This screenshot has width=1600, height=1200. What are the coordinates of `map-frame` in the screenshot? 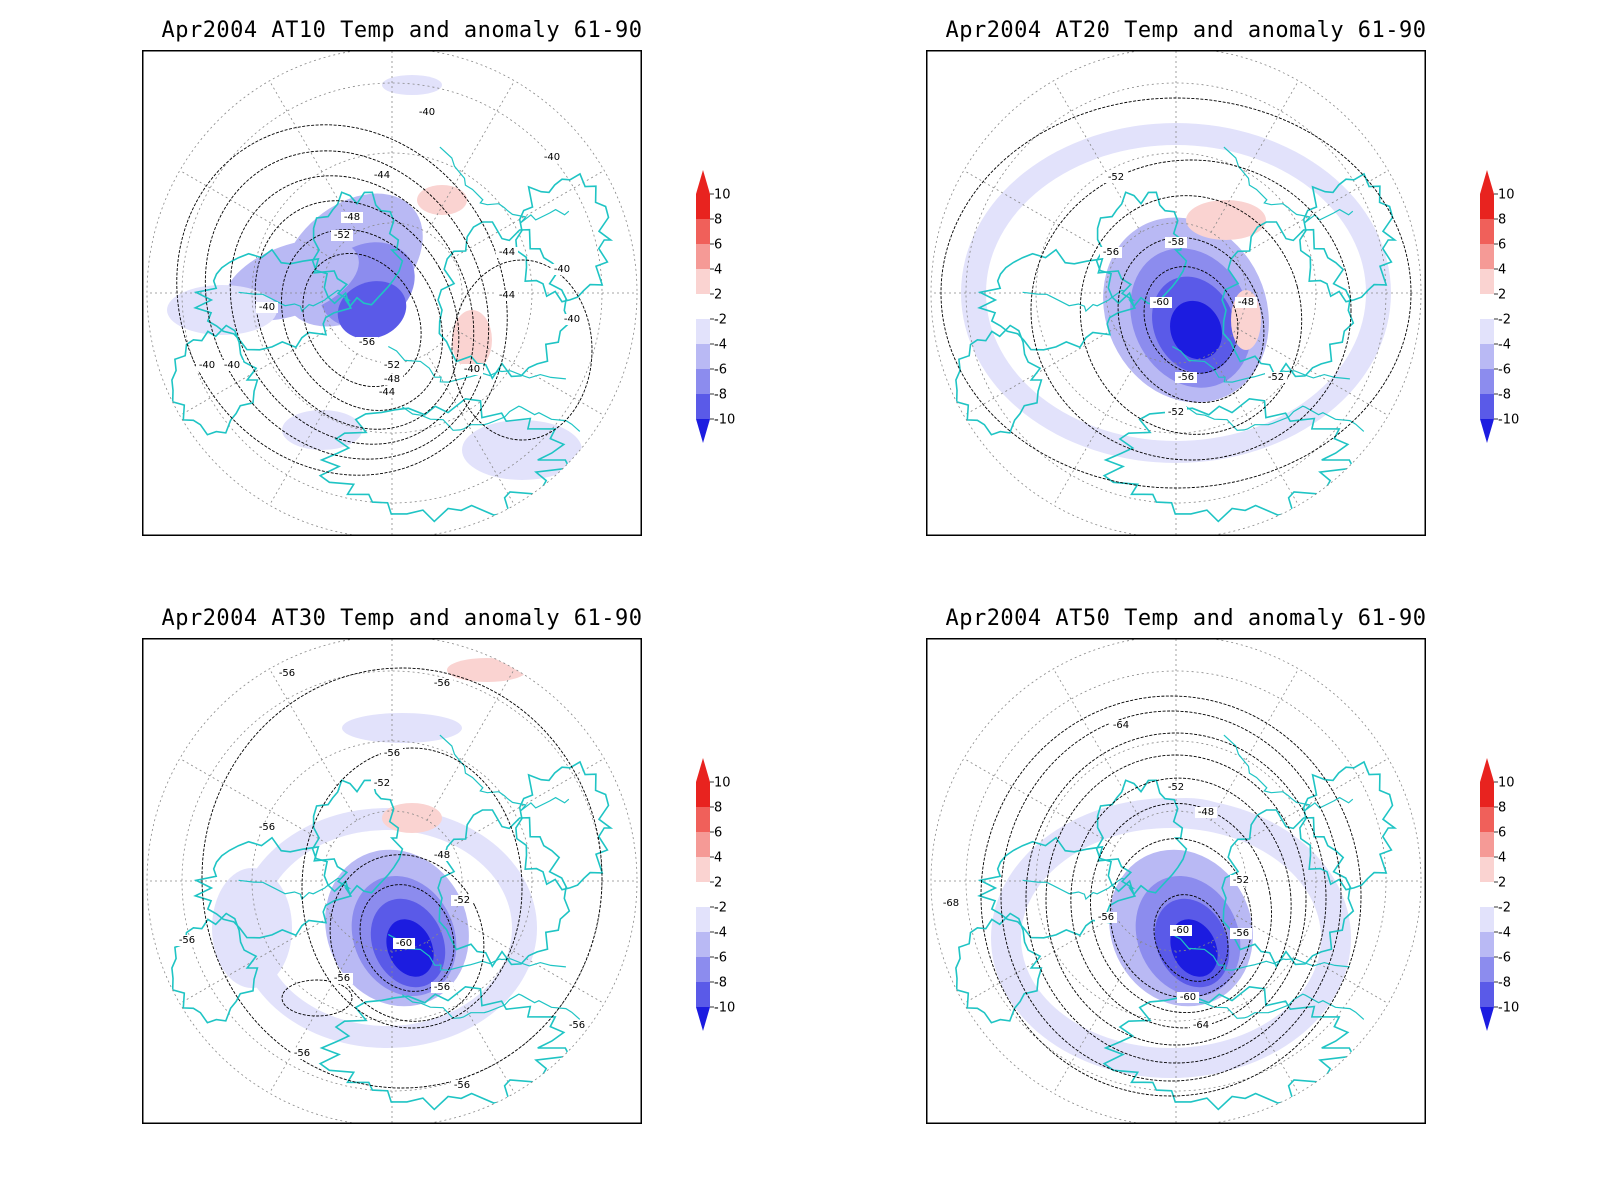 It's located at (392, 293).